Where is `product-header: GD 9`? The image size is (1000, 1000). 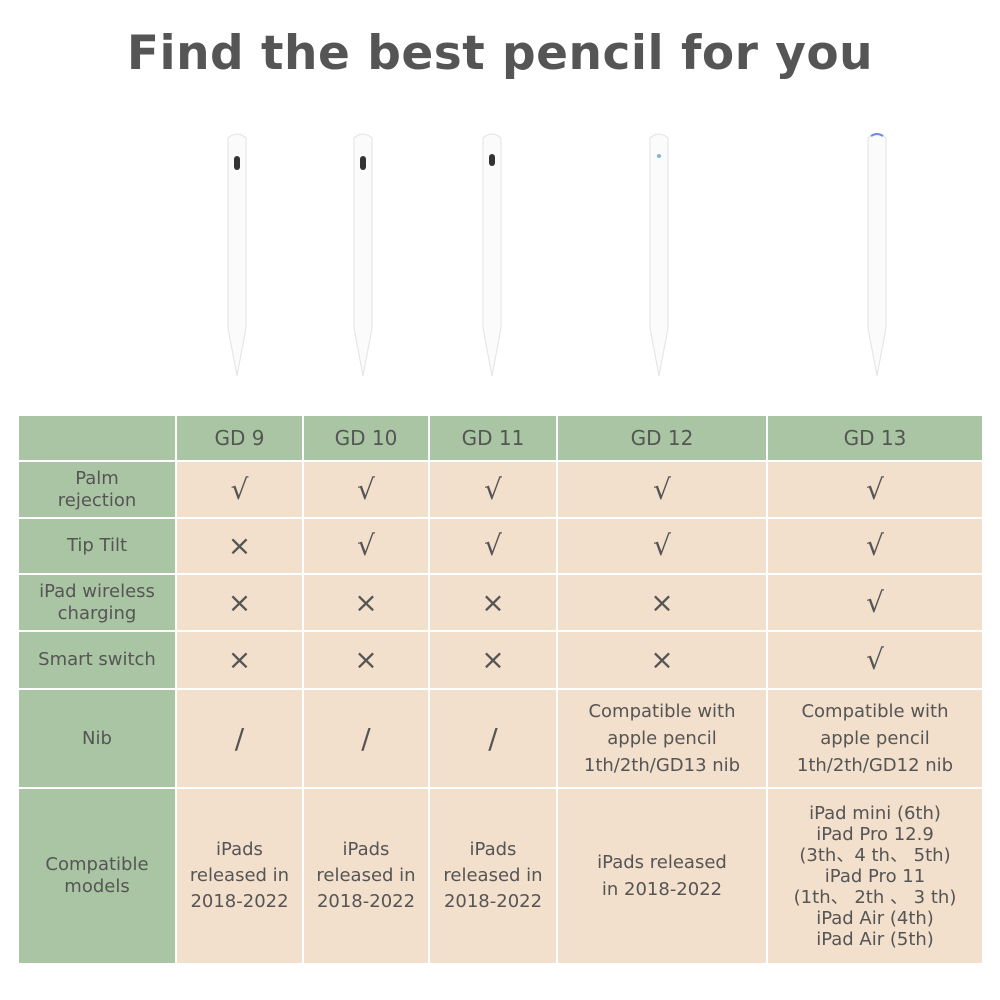 product-header: GD 9 is located at coordinates (239, 438).